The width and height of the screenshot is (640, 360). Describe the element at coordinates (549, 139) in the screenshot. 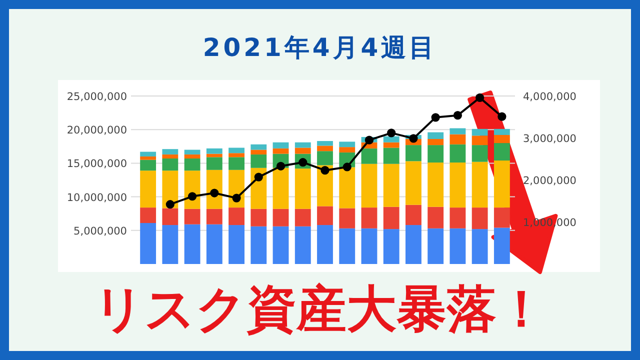

I see `y2-tick-label: 3,000,000` at that location.